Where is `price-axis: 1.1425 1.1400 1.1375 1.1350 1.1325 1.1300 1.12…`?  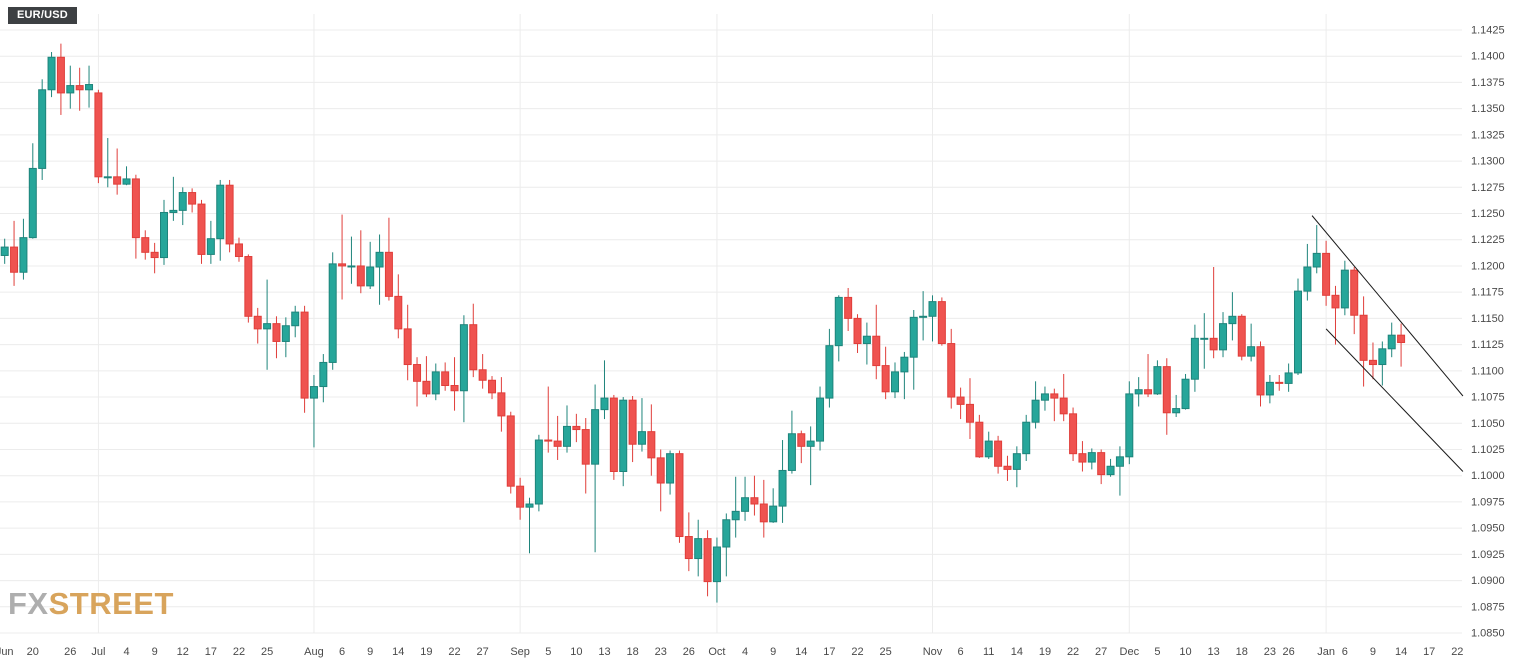 price-axis: 1.1425 1.1400 1.1375 1.1350 1.1325 1.1300 1.12… is located at coordinates (1488, 332).